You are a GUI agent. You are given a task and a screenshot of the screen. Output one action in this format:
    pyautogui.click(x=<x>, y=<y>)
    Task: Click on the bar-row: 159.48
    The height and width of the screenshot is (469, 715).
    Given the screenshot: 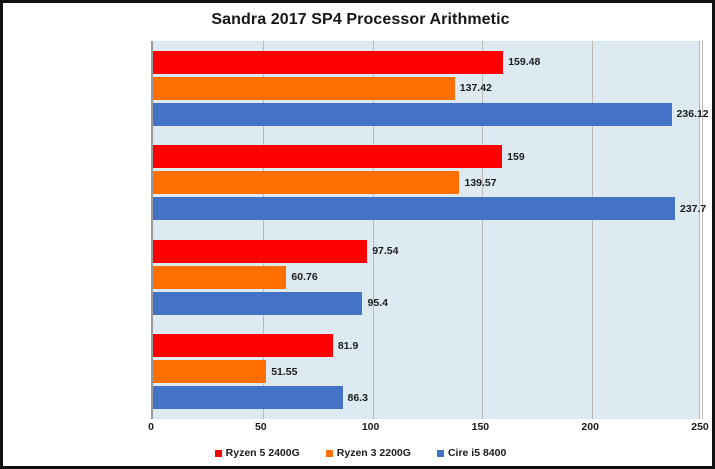 What is the action you would take?
    pyautogui.click(x=426, y=62)
    